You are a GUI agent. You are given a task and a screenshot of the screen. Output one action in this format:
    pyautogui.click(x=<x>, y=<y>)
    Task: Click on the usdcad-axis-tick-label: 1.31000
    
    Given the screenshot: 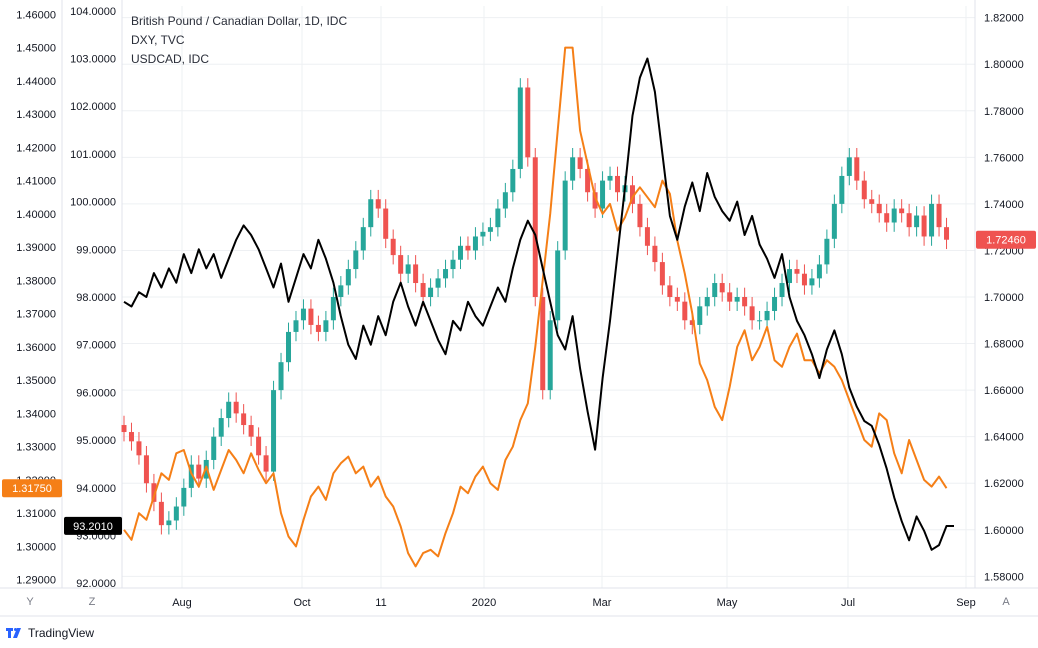 What is the action you would take?
    pyautogui.click(x=36, y=514)
    